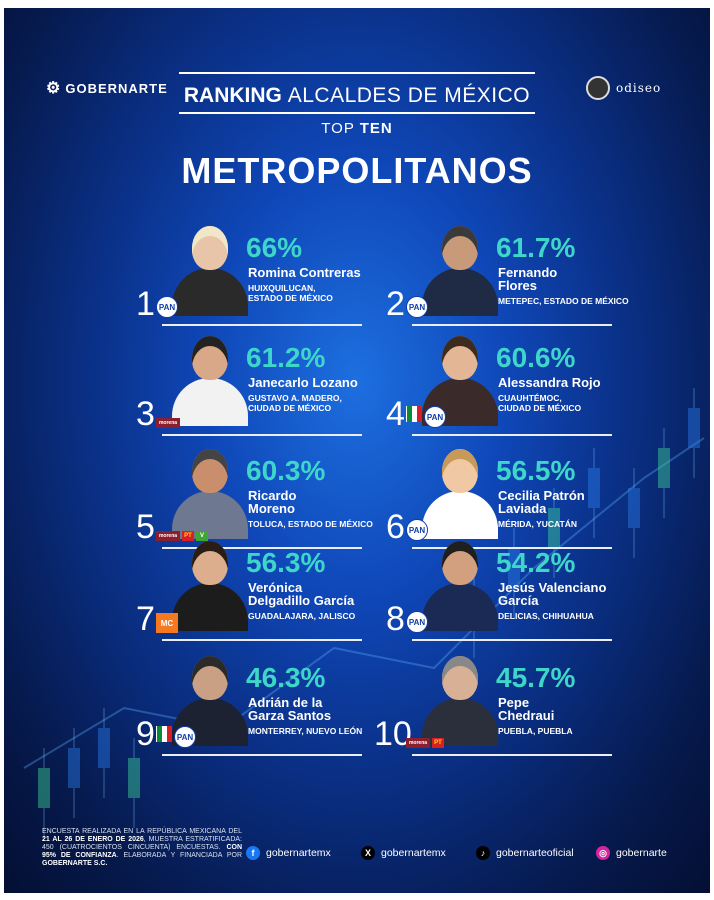 This screenshot has width=714, height=900. I want to click on ten-word: TEN, so click(376, 128).